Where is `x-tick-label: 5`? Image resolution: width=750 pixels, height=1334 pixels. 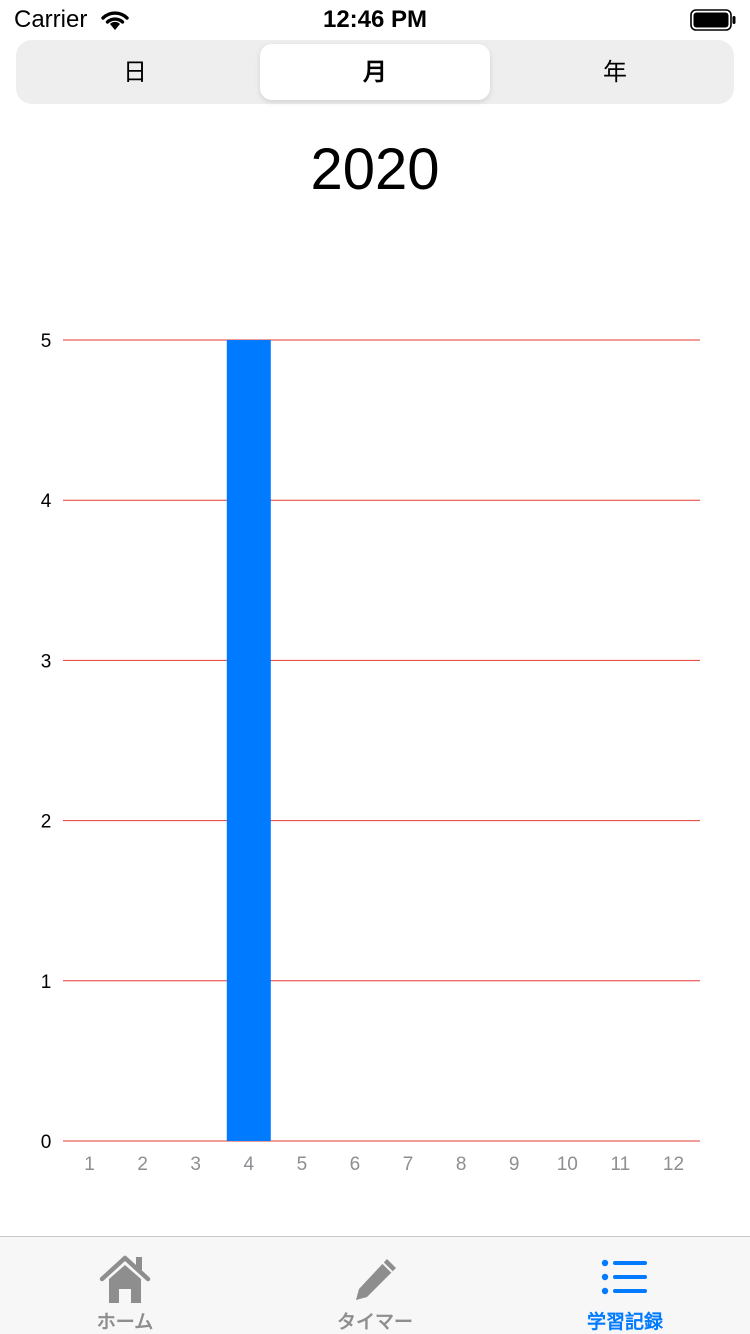 x-tick-label: 5 is located at coordinates (302, 1164).